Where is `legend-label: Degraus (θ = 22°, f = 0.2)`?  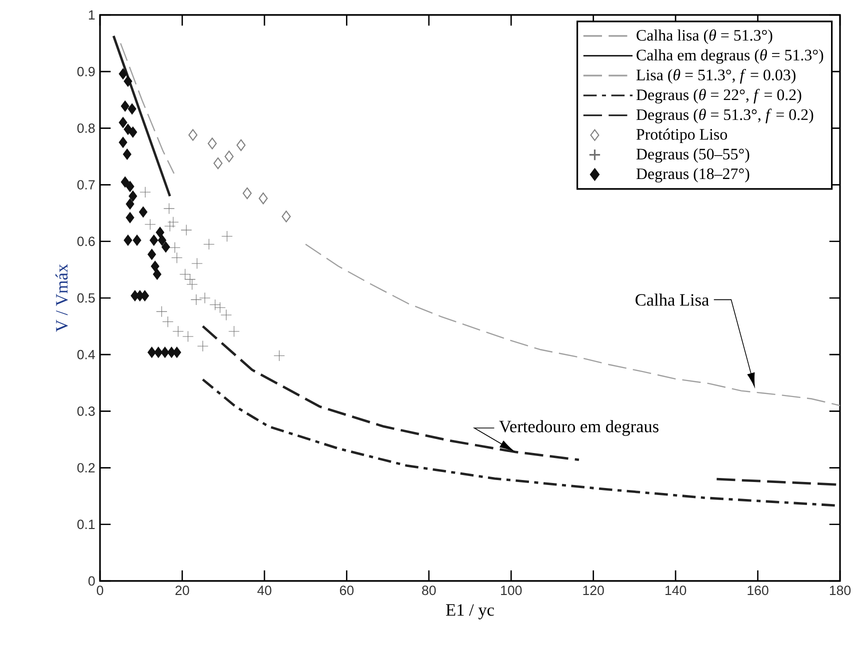
legend-label: Degraus (θ = 22°, f = 0.2) is located at coordinates (719, 96).